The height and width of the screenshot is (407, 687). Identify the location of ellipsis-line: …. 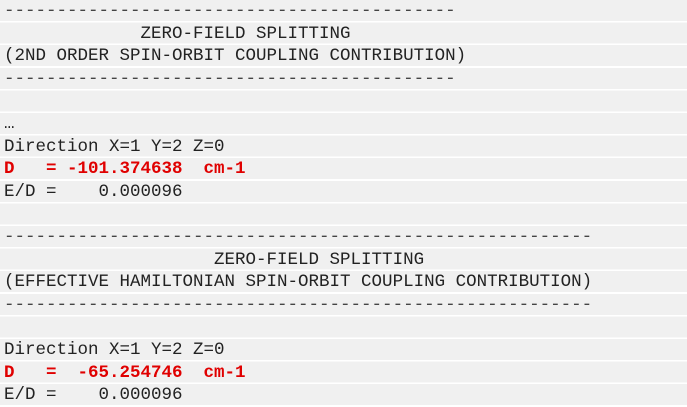
(9, 123).